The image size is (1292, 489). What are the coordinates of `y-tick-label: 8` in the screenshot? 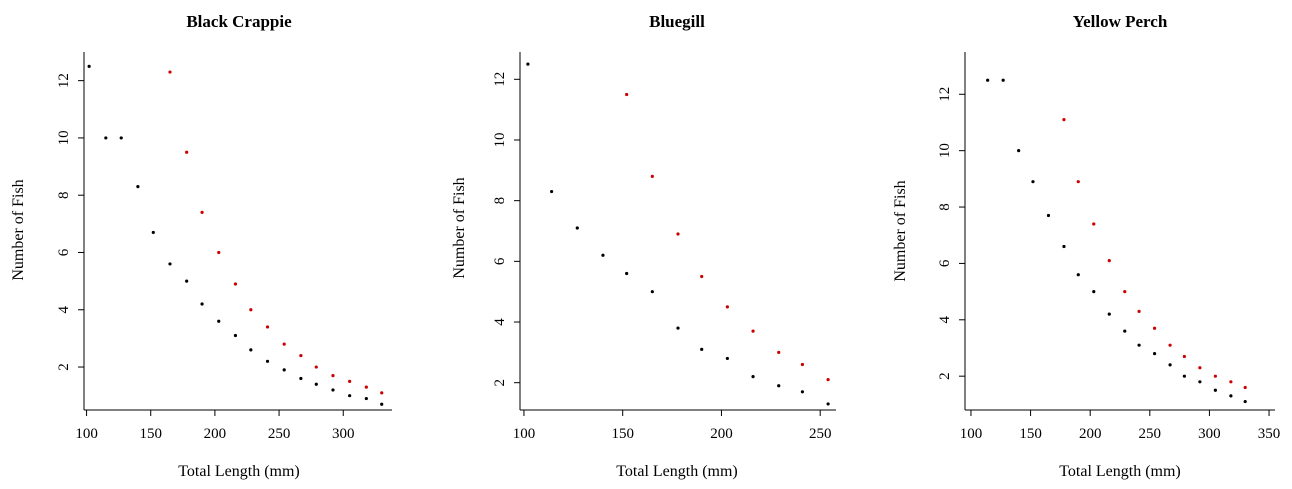 It's located at (64, 195).